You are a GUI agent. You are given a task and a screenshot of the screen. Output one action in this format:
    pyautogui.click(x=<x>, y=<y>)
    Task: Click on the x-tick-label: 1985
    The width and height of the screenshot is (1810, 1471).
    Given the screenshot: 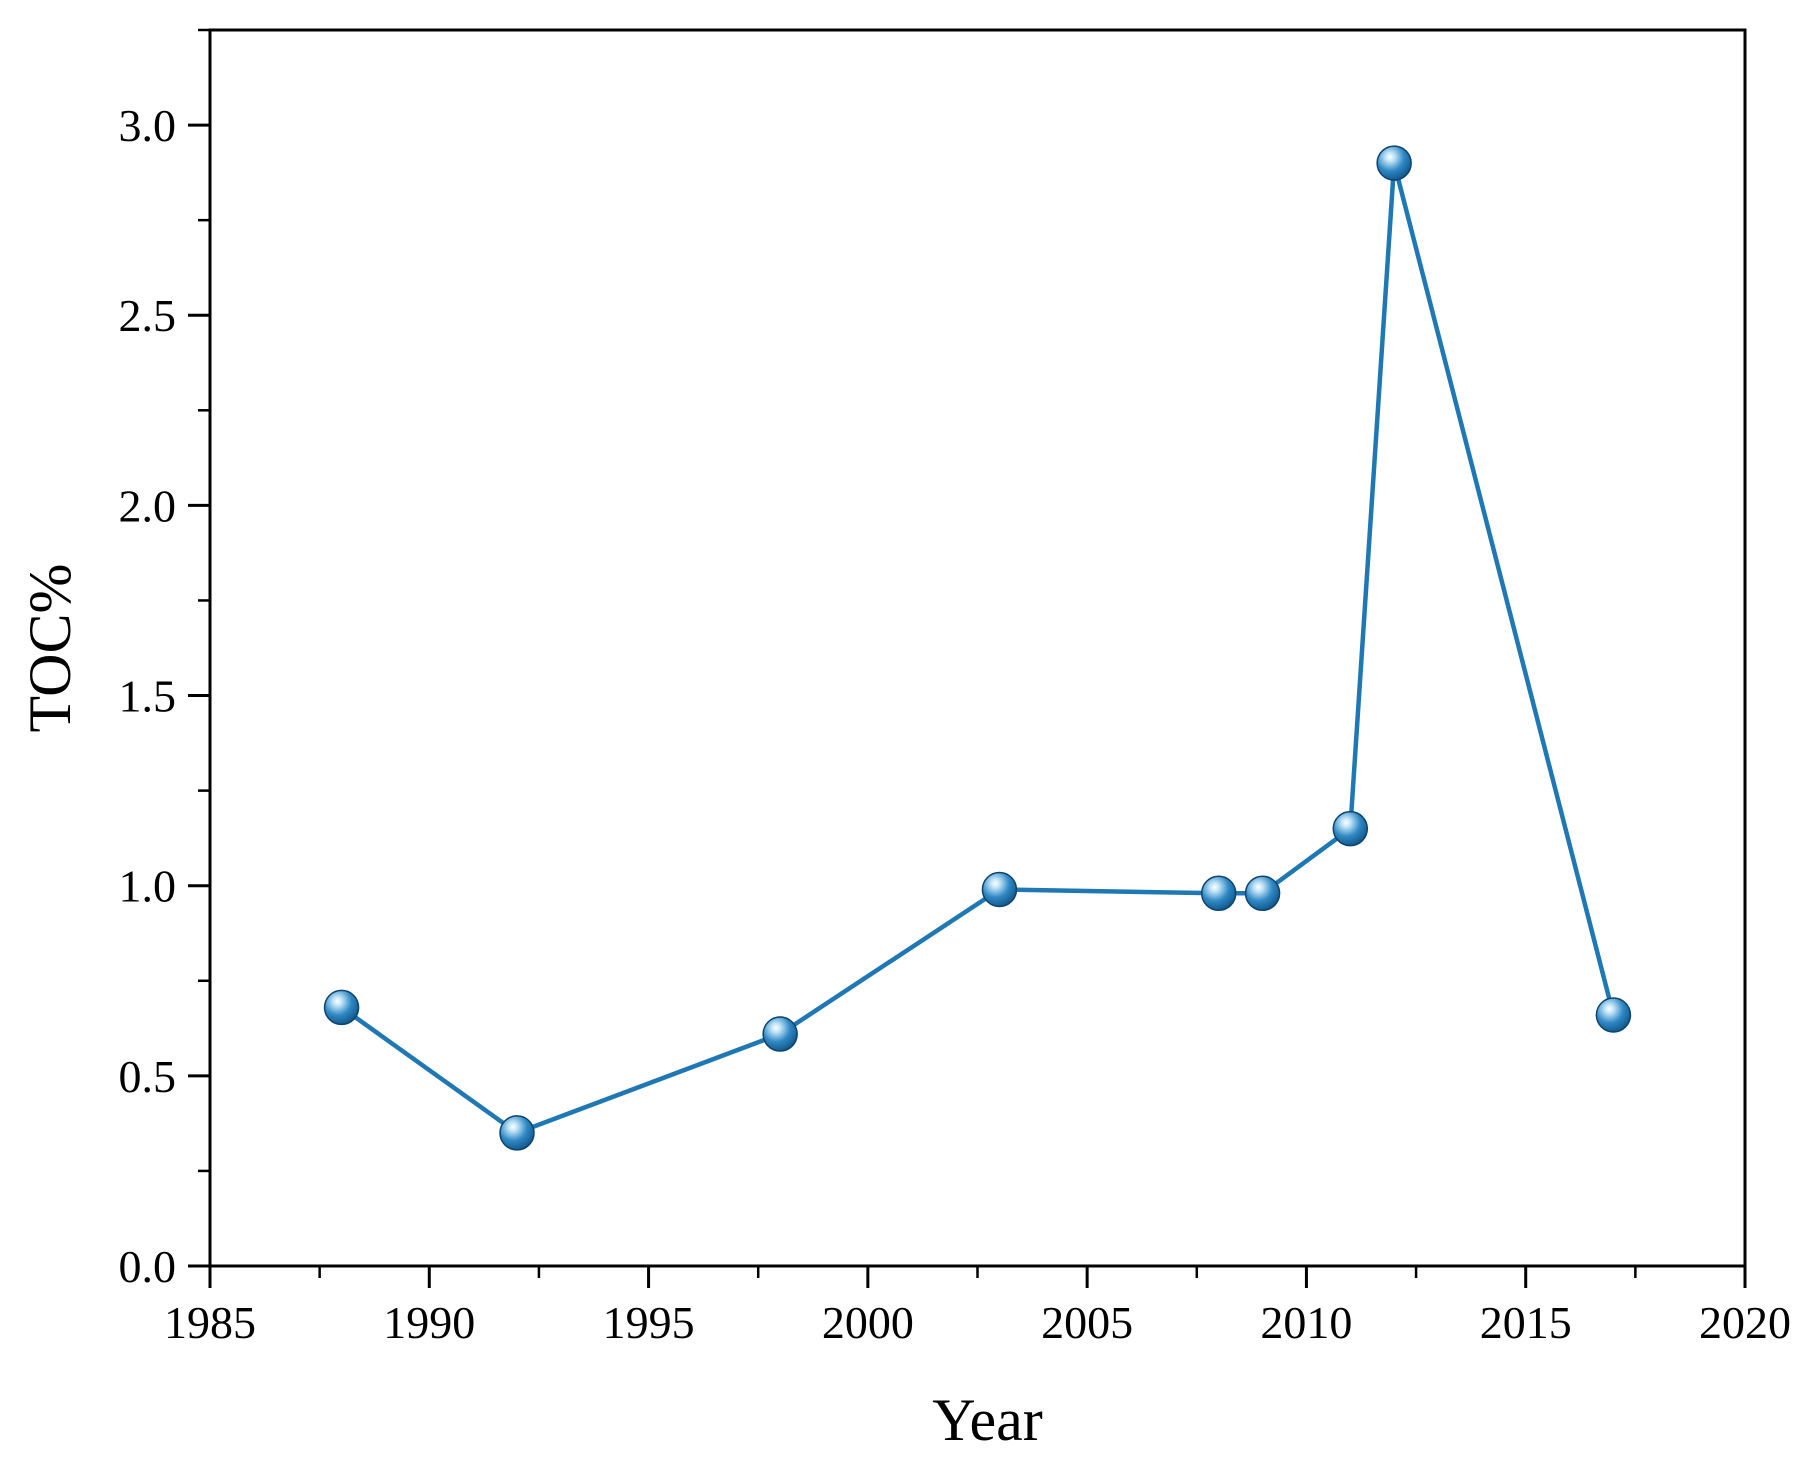 What is the action you would take?
    pyautogui.click(x=210, y=1322)
    